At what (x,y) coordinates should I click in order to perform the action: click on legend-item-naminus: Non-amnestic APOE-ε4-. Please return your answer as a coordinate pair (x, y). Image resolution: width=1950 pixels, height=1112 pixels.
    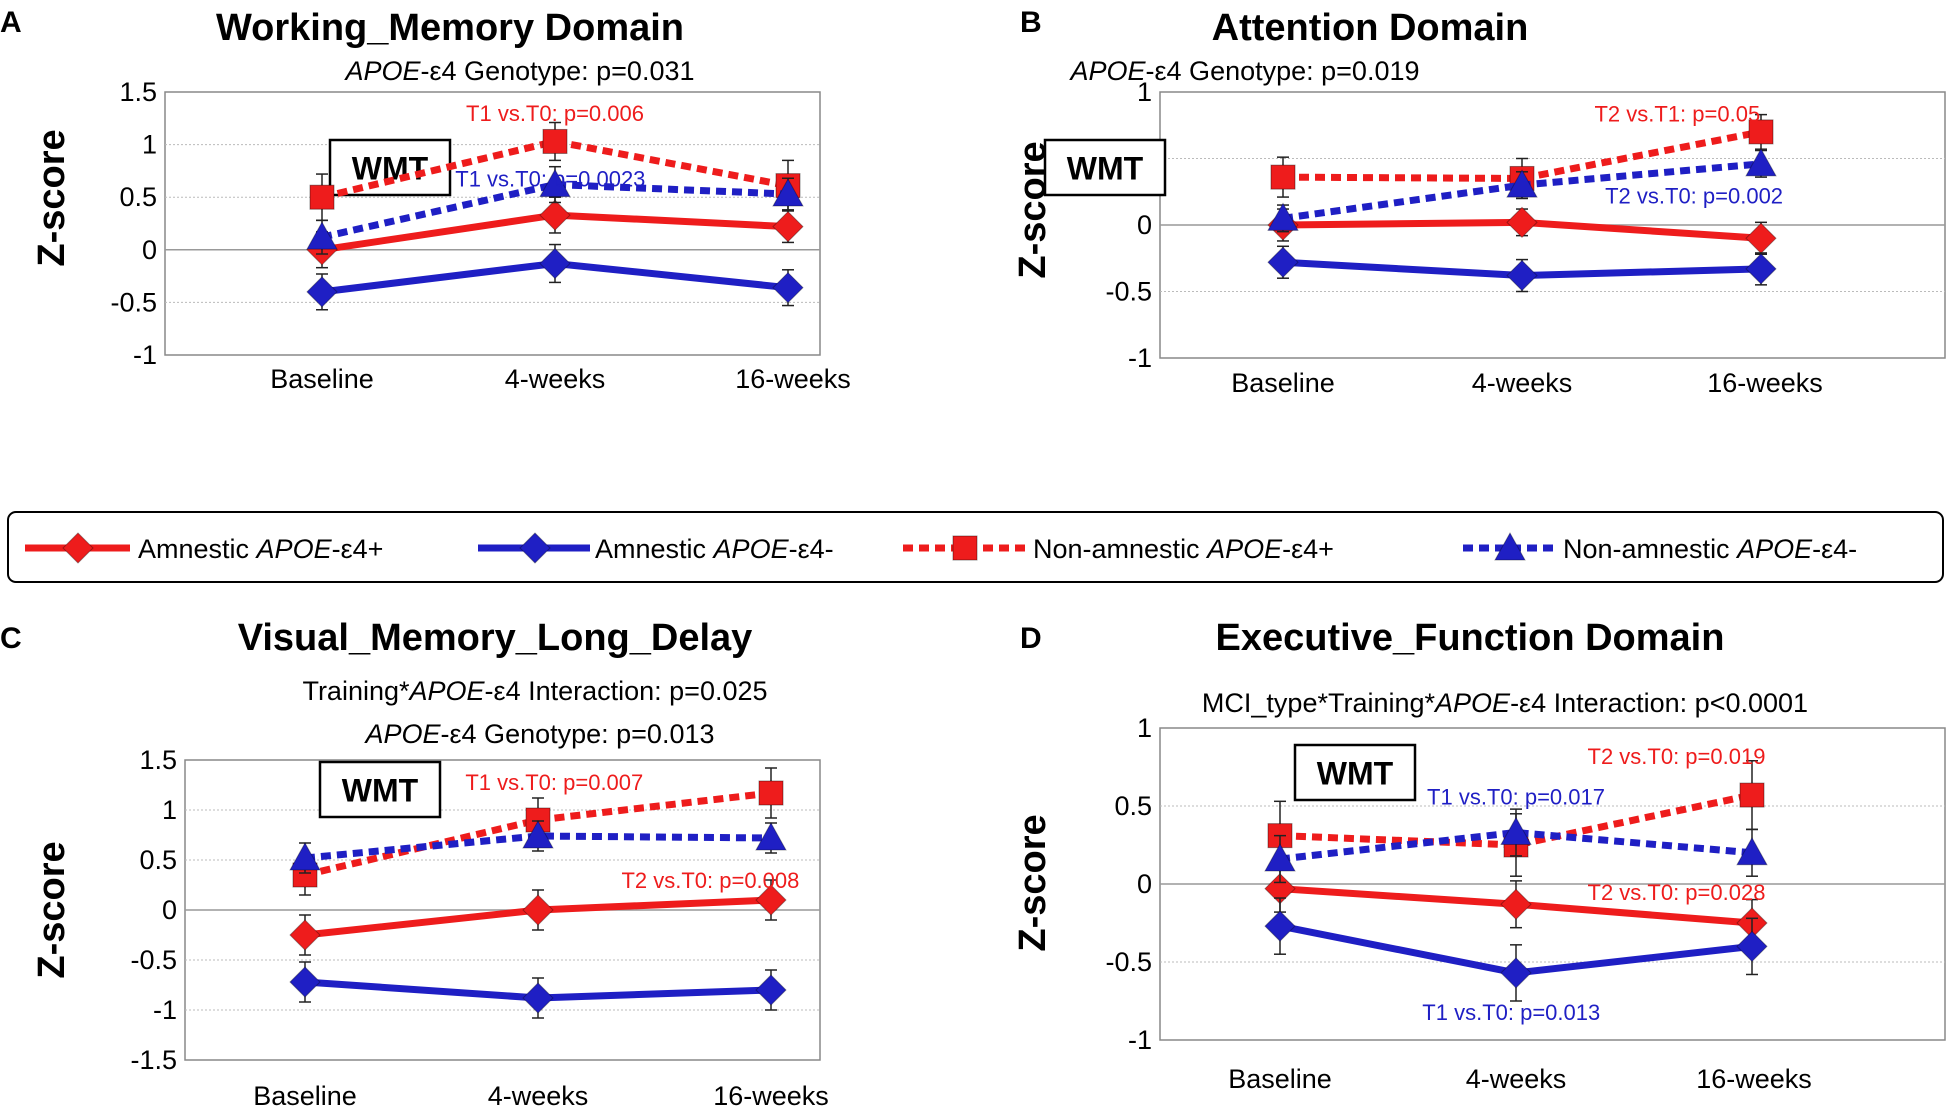
    Looking at the image, I should click on (1660, 547).